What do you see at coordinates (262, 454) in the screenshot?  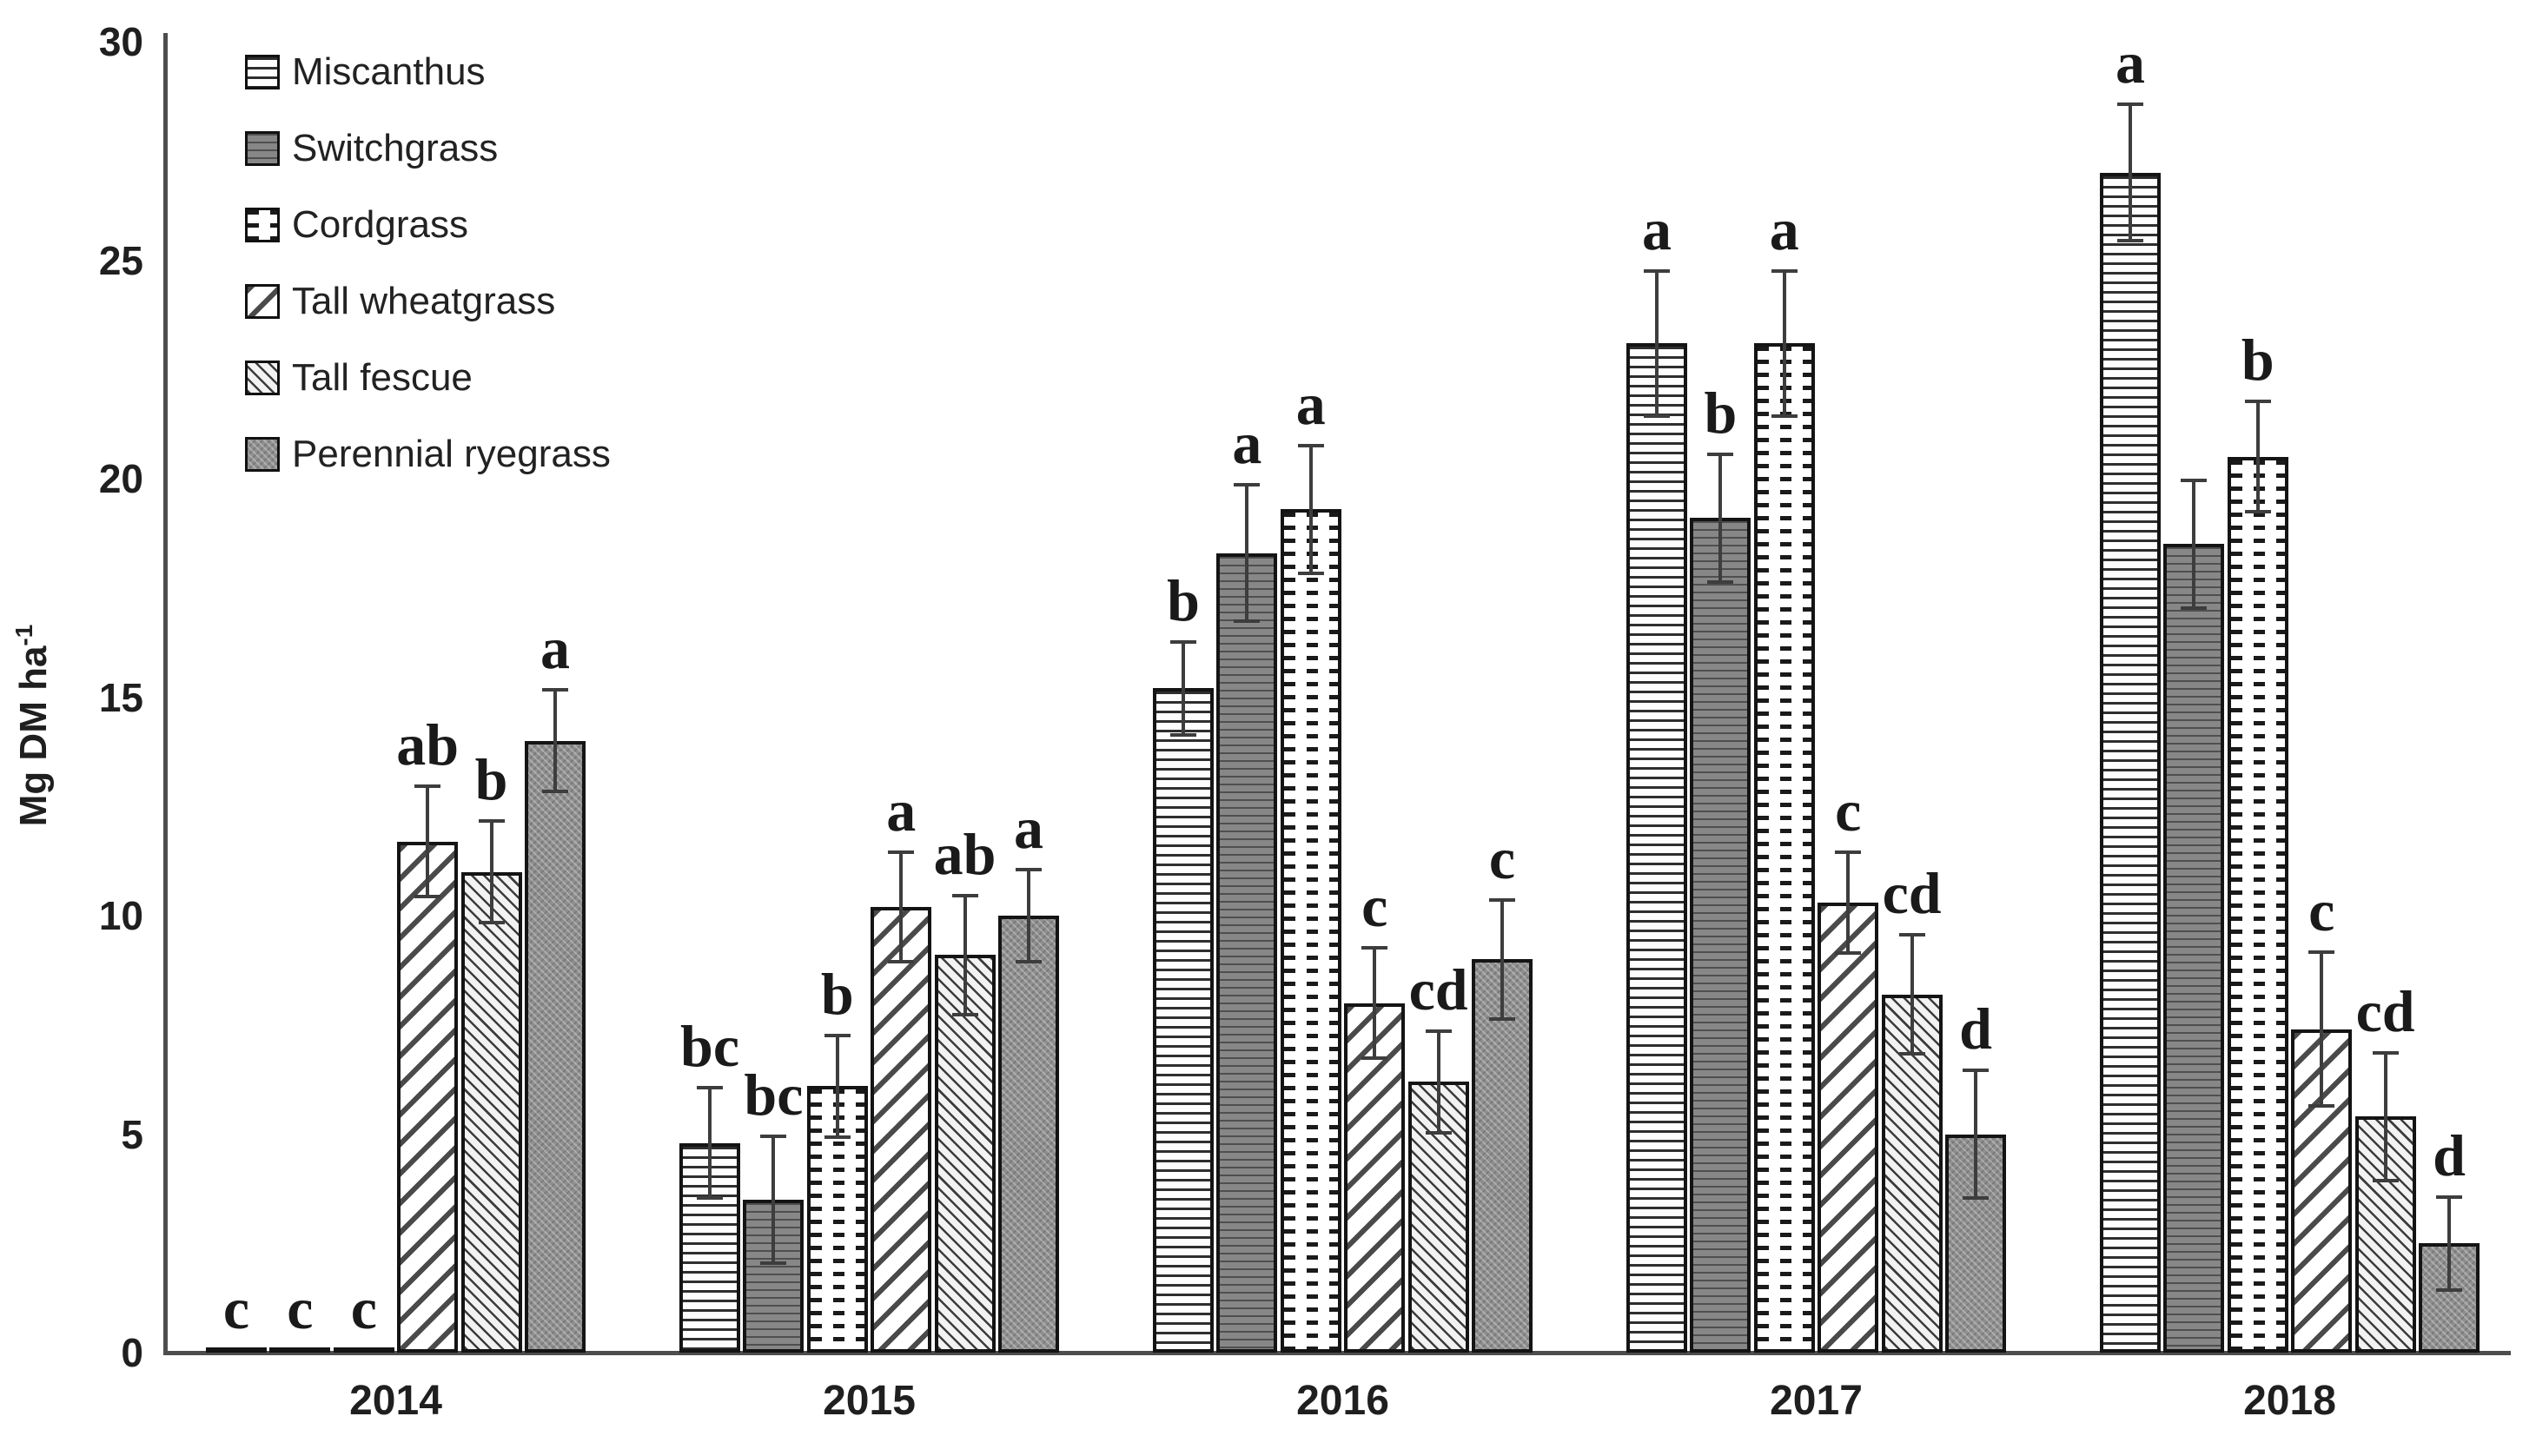 I see `legend-swatch-perennial-ryegrass-icon` at bounding box center [262, 454].